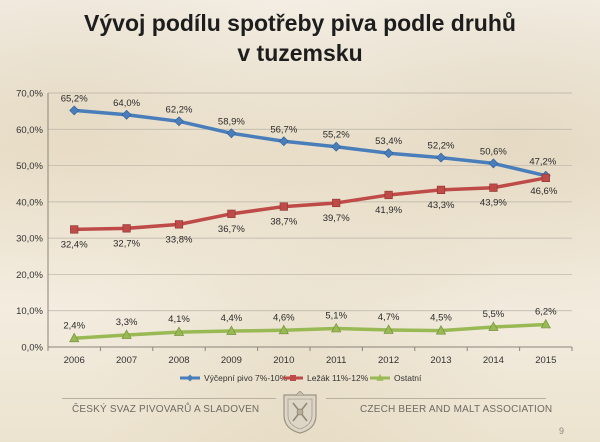 The height and width of the screenshot is (442, 600). I want to click on legend-label: Ležák 11%-12%, so click(338, 378).